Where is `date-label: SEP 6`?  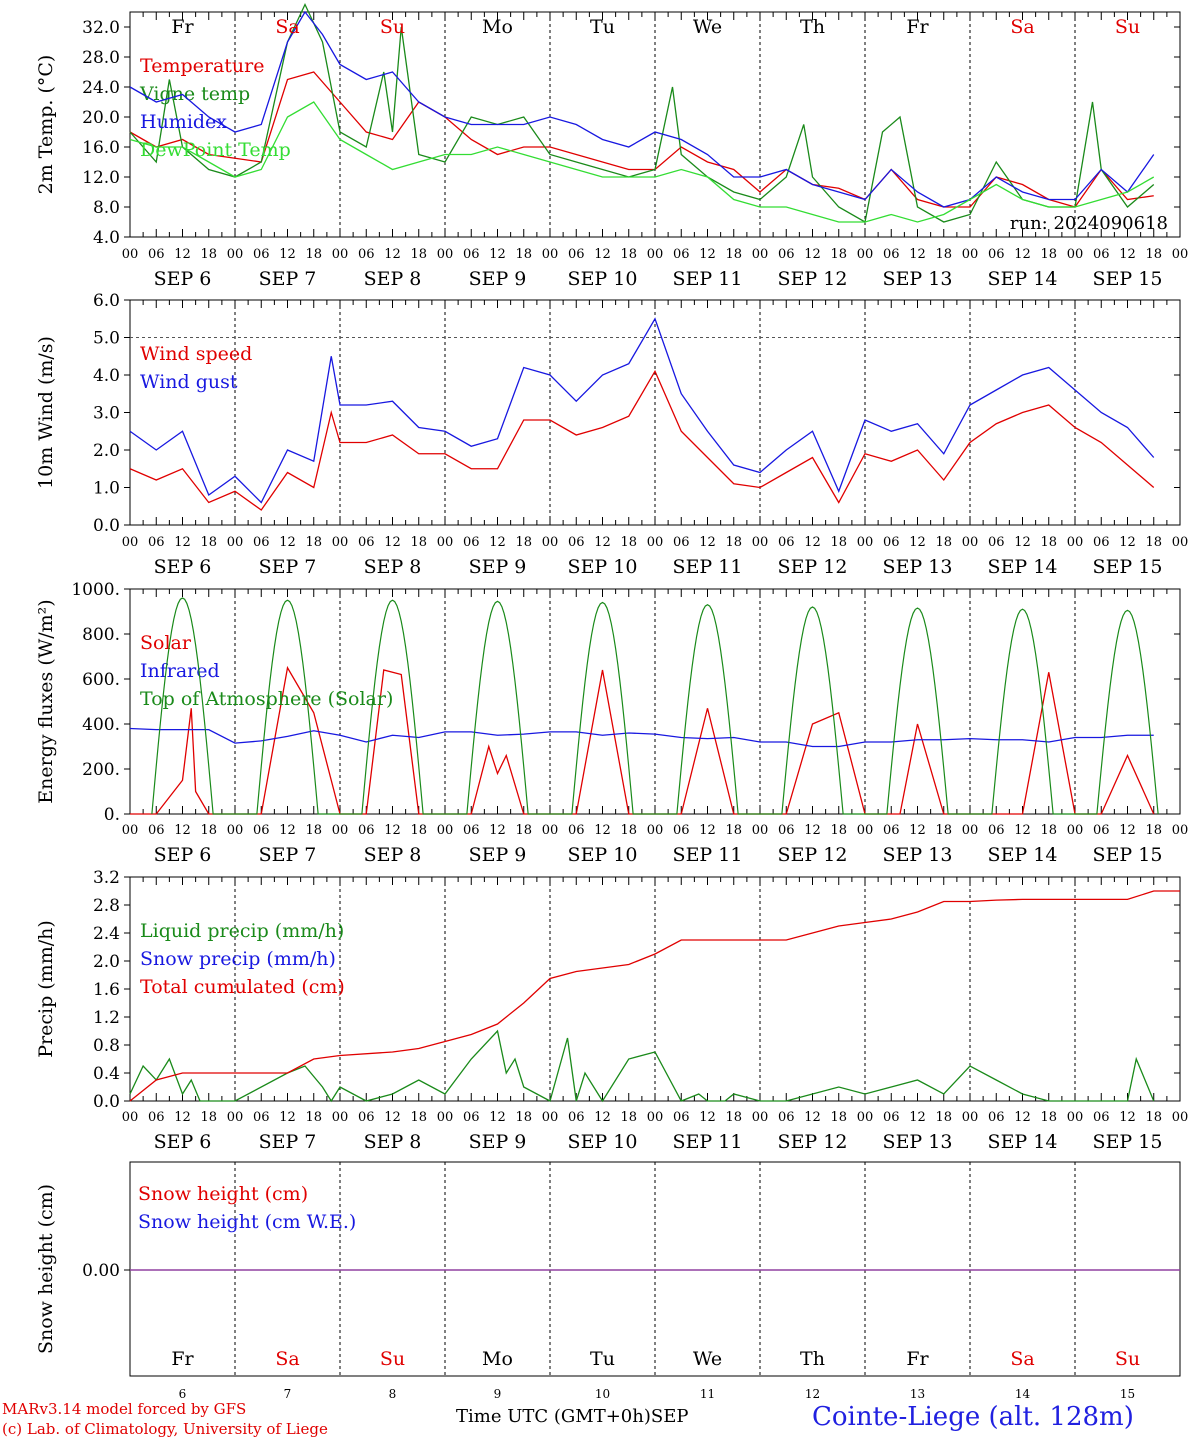
date-label: SEP 6 is located at coordinates (183, 1142).